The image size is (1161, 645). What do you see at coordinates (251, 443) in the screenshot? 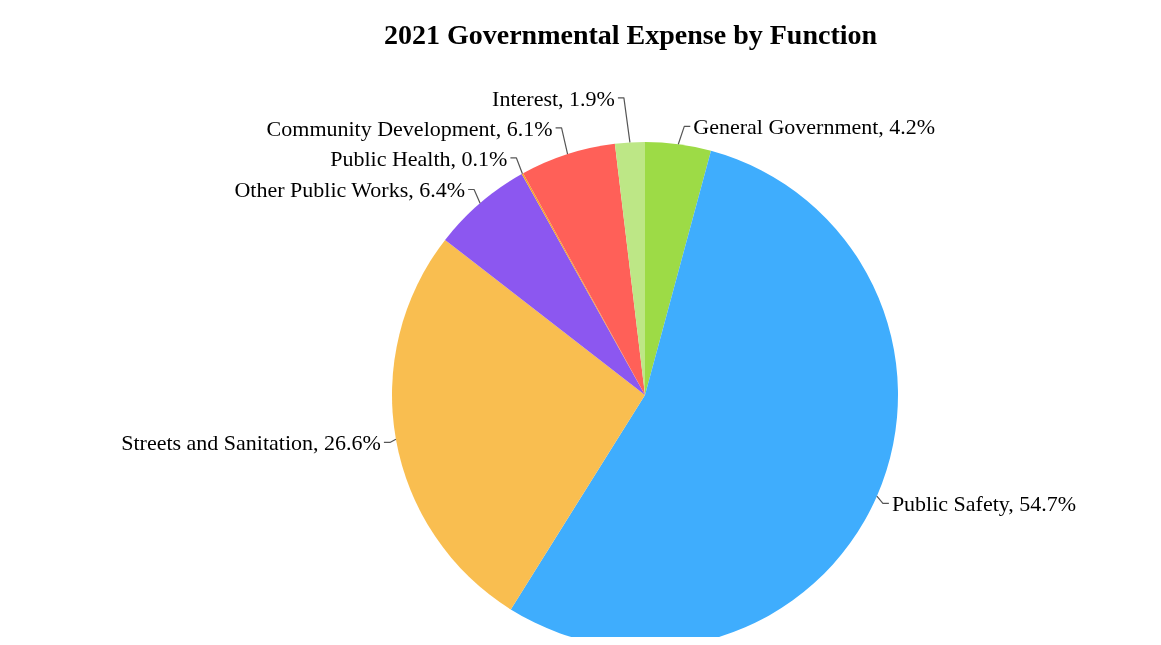
I see `slice-label: Streets and Sanitation, 26.6%` at bounding box center [251, 443].